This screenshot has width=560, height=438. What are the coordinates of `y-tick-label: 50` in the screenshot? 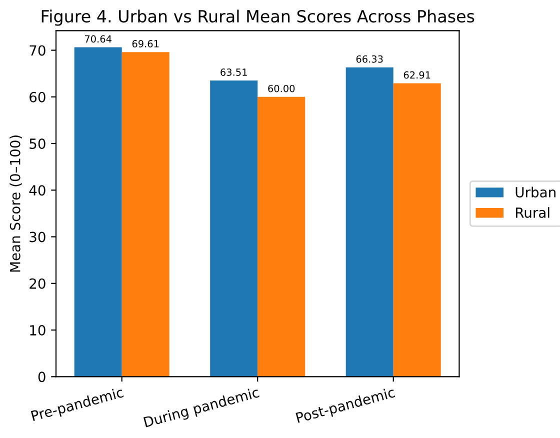 It's located at (38, 143).